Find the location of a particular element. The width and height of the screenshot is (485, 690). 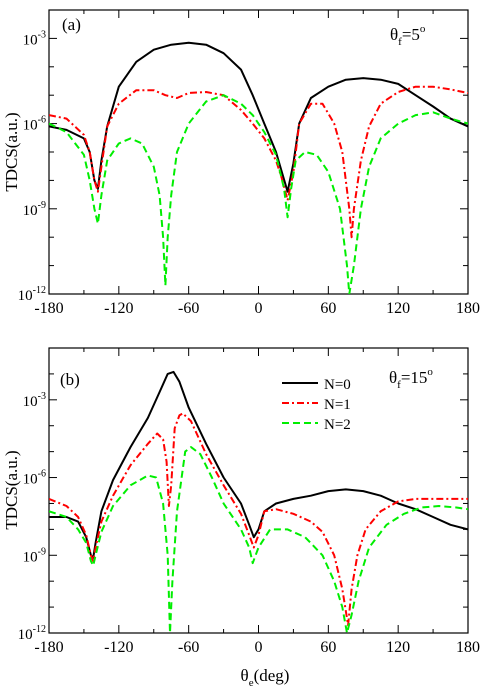

legend: N=0 N=1 N=2 is located at coordinates (316, 405).